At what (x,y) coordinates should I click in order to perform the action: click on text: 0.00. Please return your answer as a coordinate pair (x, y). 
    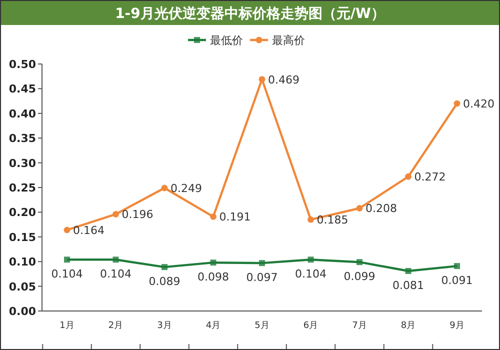
    Looking at the image, I should click on (22, 311).